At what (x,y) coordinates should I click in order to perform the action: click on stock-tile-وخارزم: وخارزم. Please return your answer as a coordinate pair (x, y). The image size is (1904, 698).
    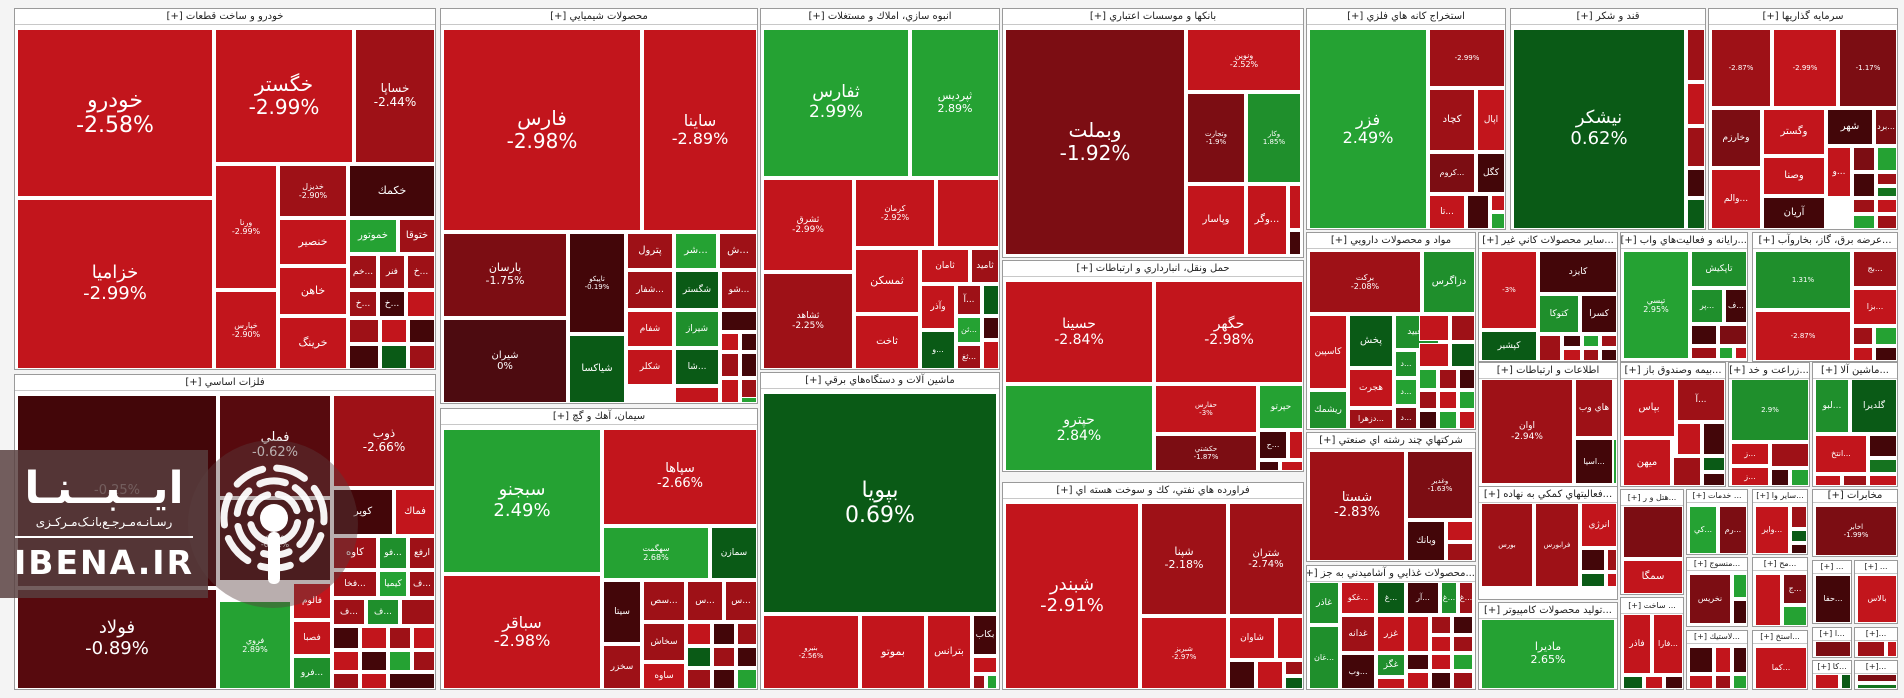
    Looking at the image, I should click on (1736, 138).